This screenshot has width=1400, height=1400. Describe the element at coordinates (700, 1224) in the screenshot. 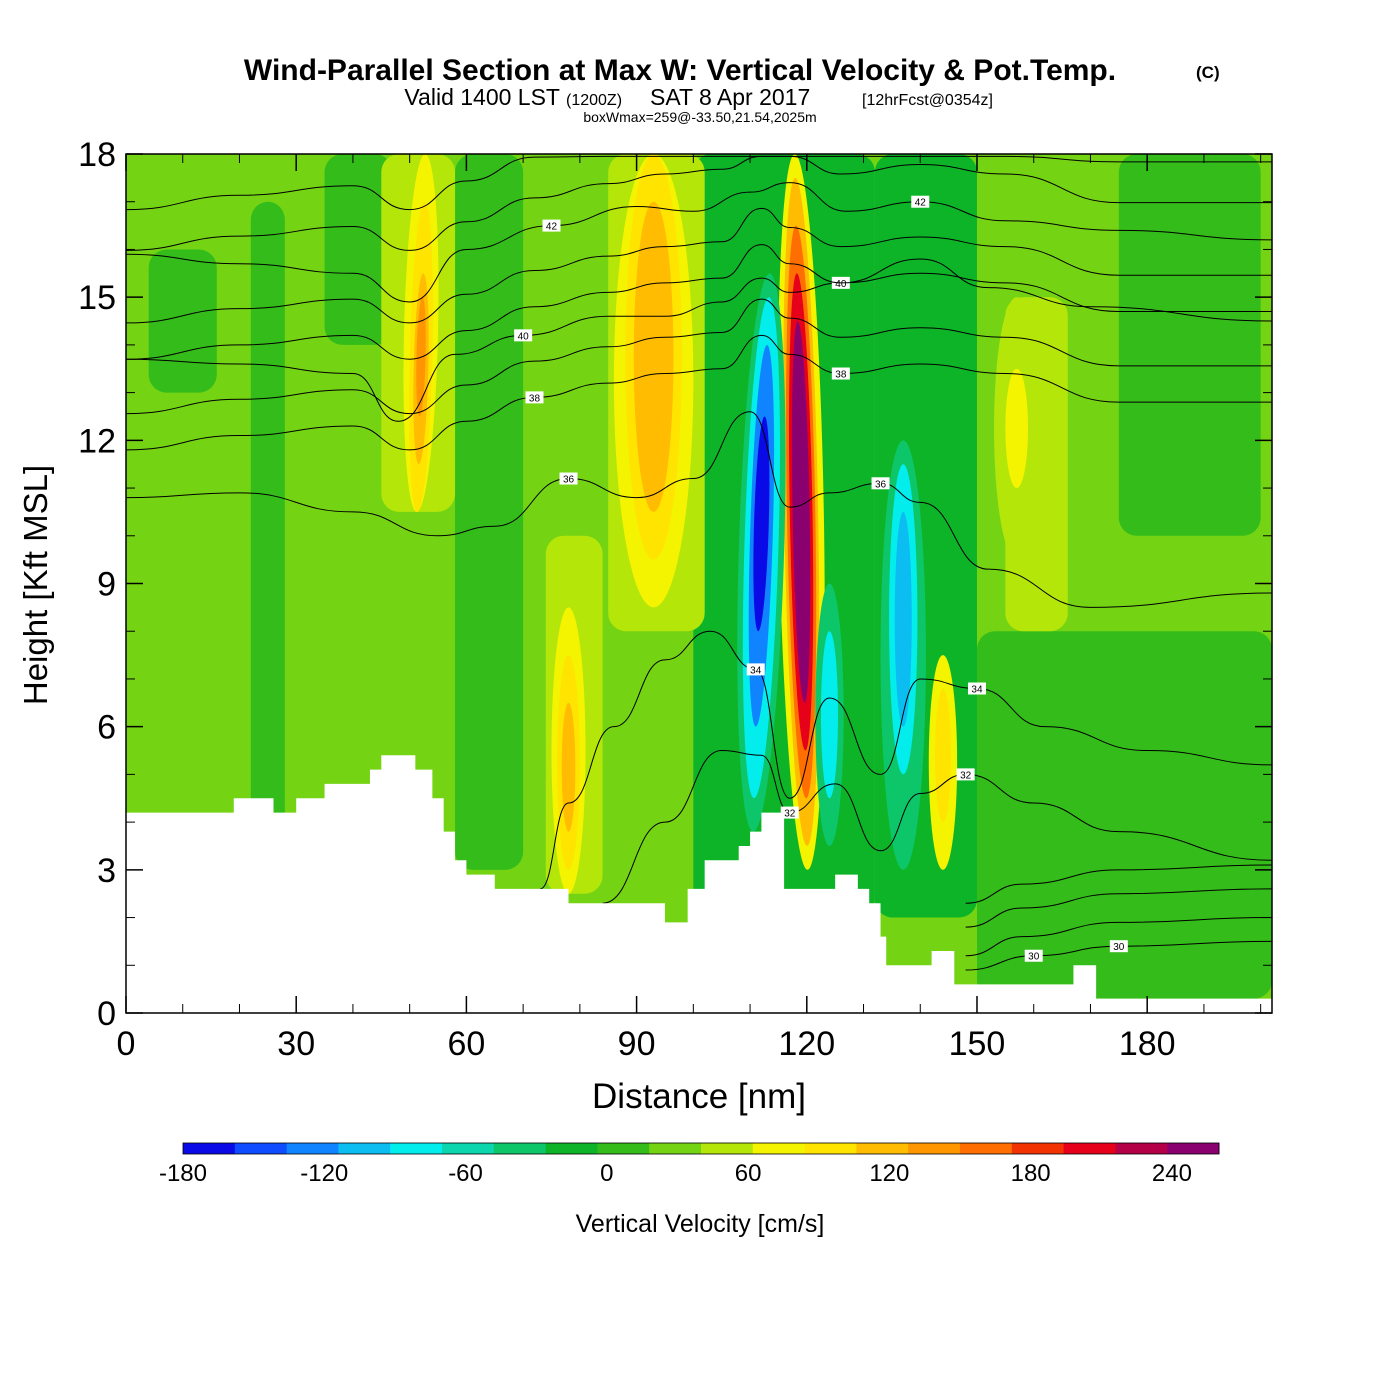

I see `colorbar-label: Vertical Velocity [cm/s]` at that location.